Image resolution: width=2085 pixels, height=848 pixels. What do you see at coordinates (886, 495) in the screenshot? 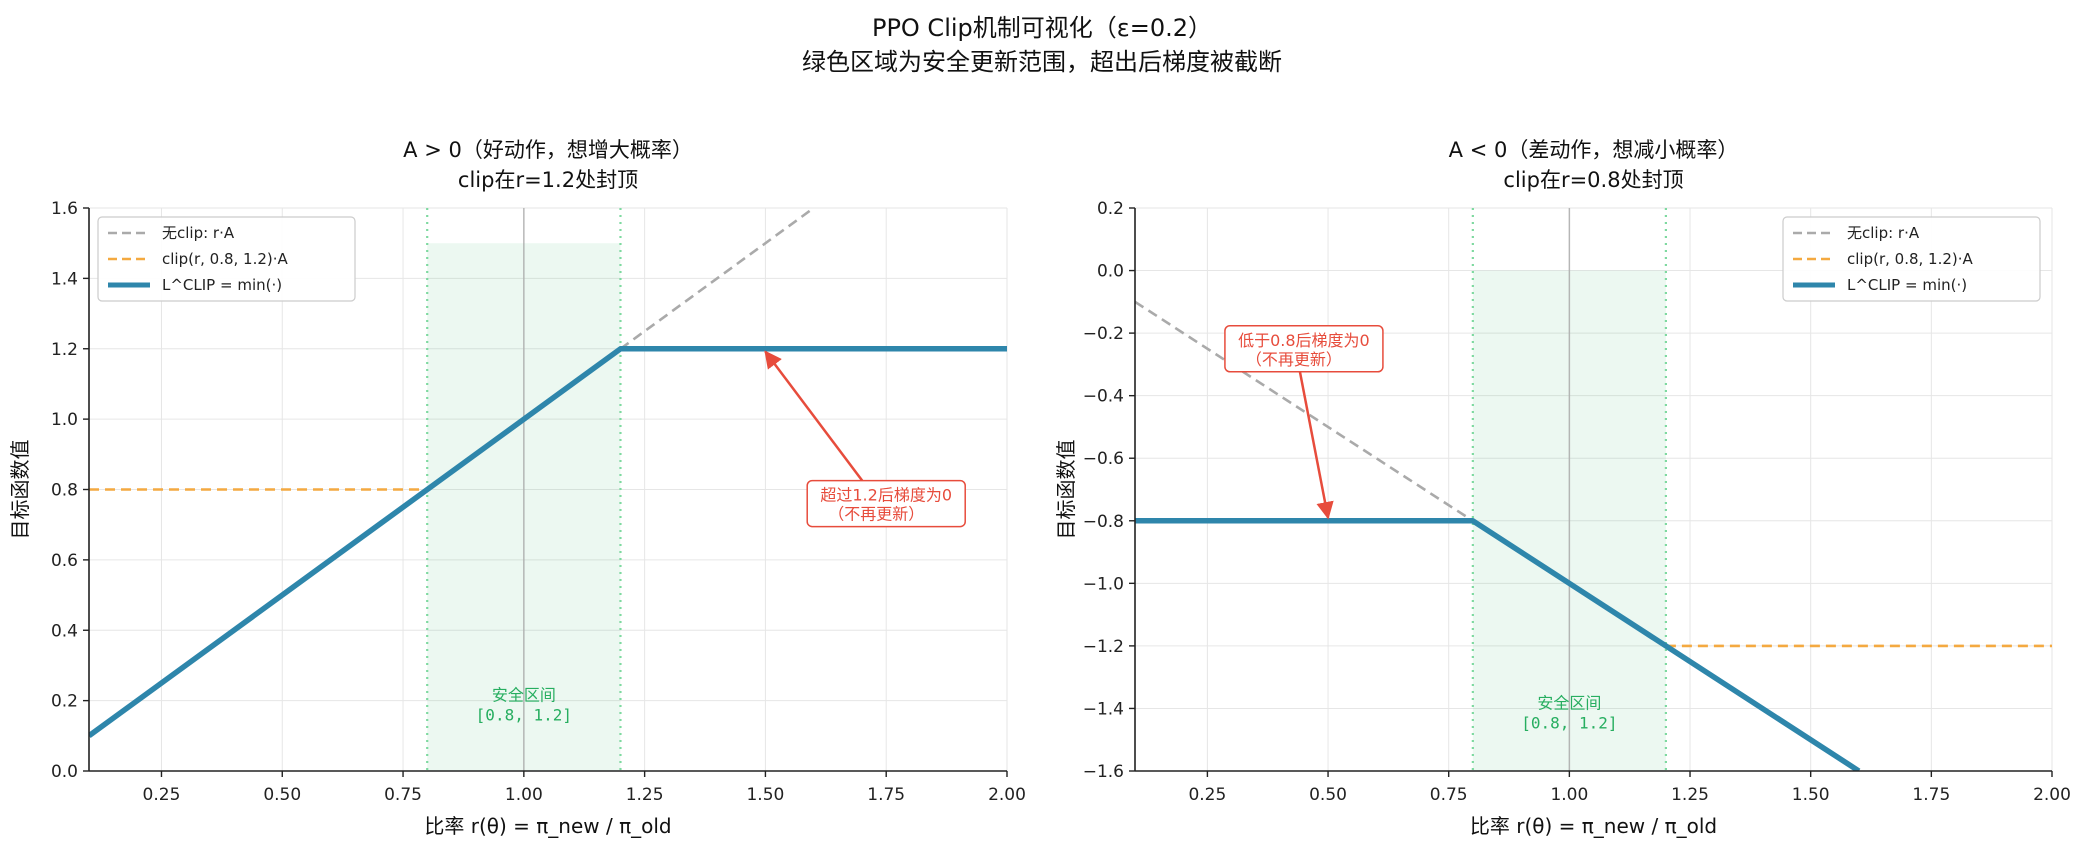
I see `annotation-text: 超过1.2后梯度为0` at bounding box center [886, 495].